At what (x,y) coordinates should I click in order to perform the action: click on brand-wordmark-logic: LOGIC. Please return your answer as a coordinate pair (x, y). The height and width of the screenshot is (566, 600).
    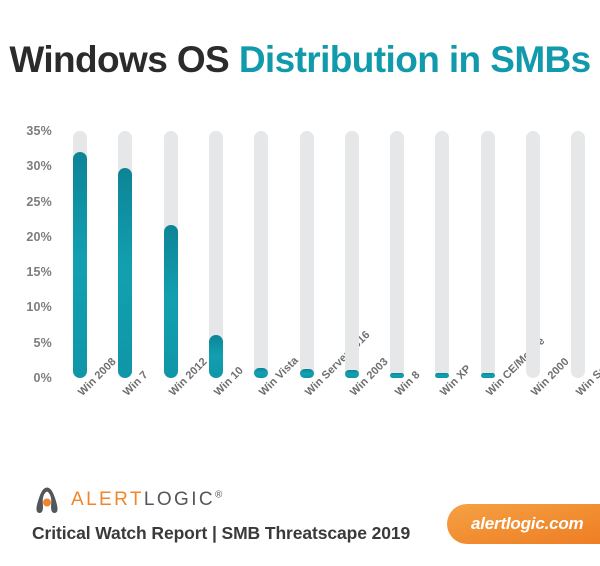
    Looking at the image, I should click on (179, 499).